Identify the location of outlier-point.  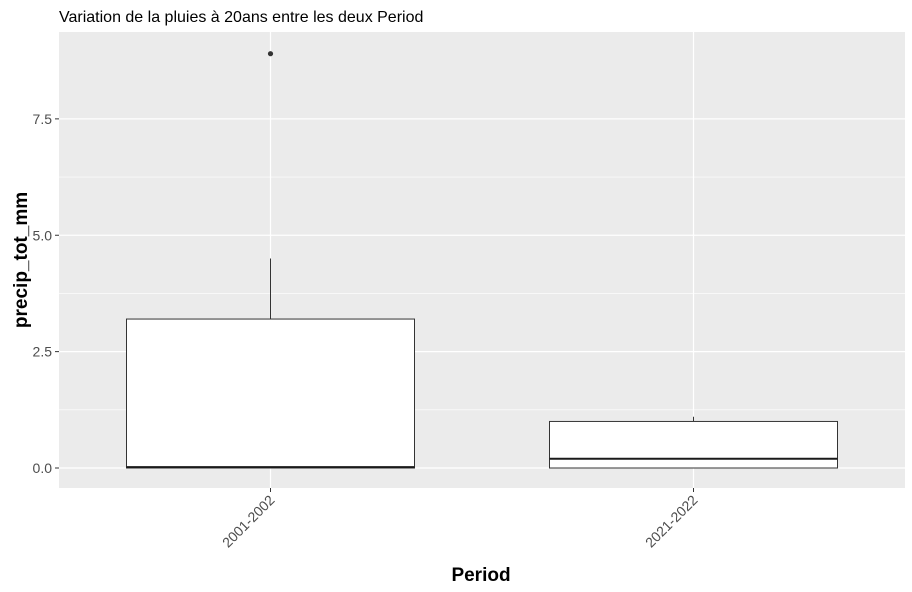
(270, 54).